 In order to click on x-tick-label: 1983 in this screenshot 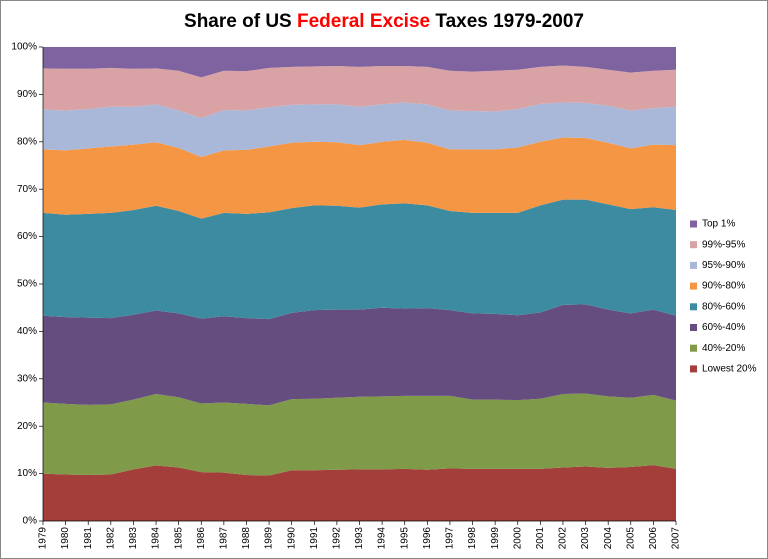, I will do `click(133, 538)`.